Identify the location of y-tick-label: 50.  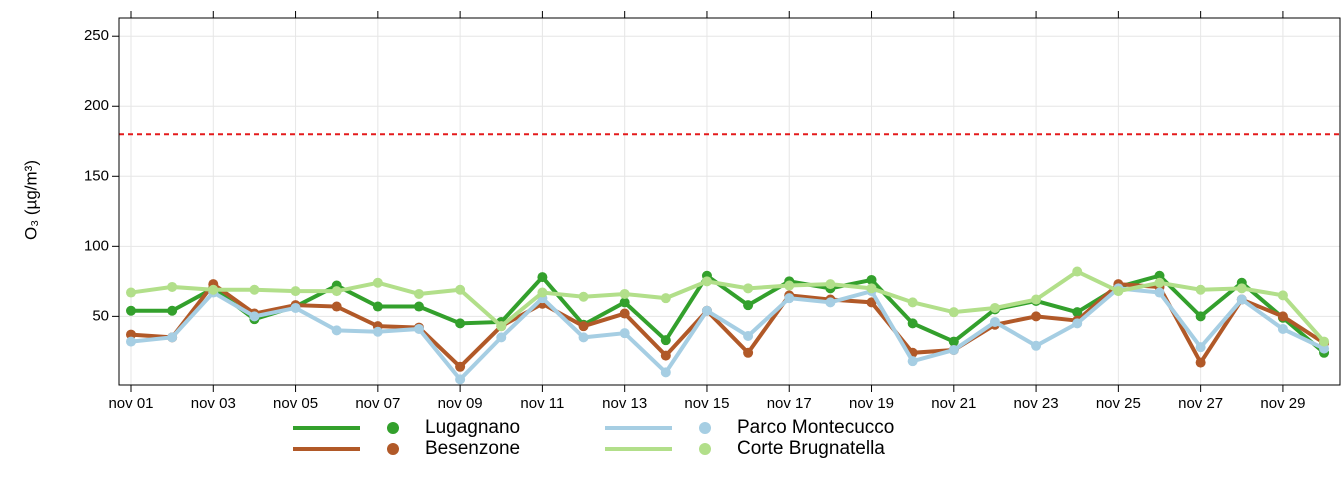
(100, 315).